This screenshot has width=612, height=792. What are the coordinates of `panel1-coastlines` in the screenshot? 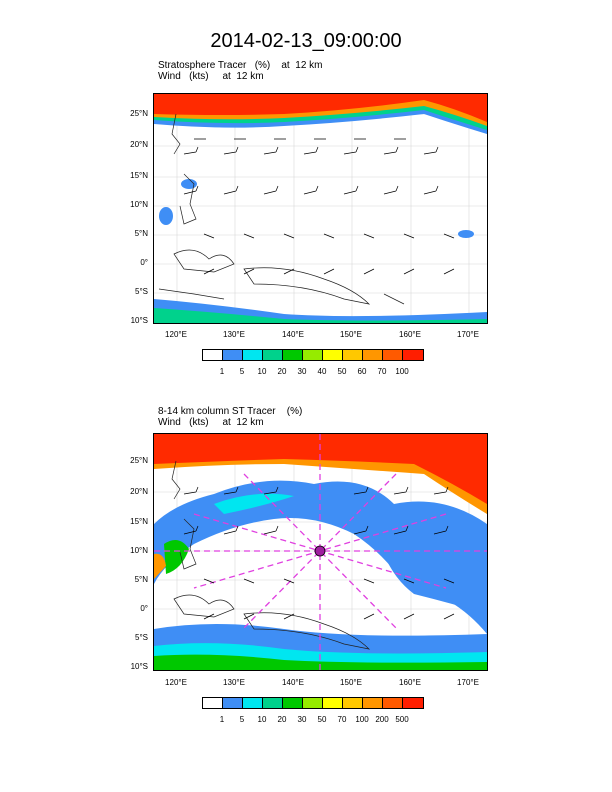 It's located at (281, 209).